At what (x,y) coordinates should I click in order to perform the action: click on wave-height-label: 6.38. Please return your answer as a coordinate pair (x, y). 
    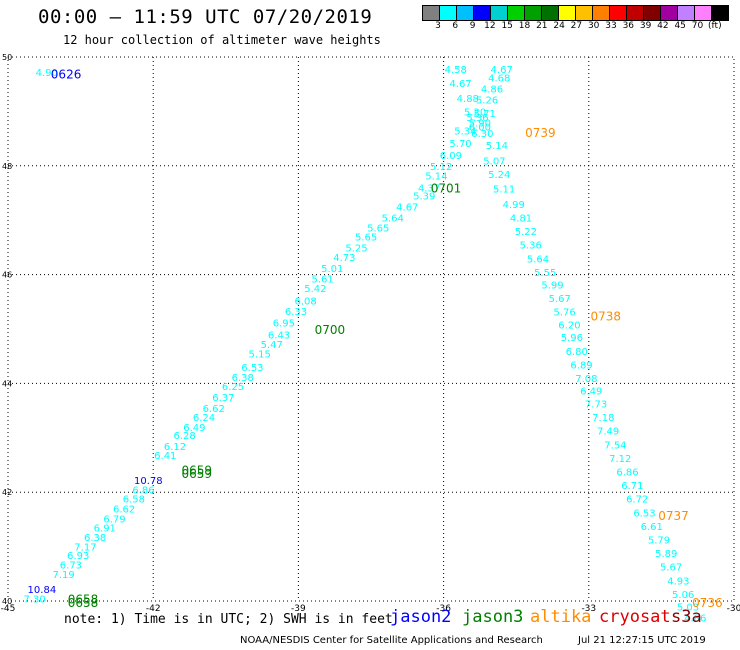
    Looking at the image, I should click on (95, 538).